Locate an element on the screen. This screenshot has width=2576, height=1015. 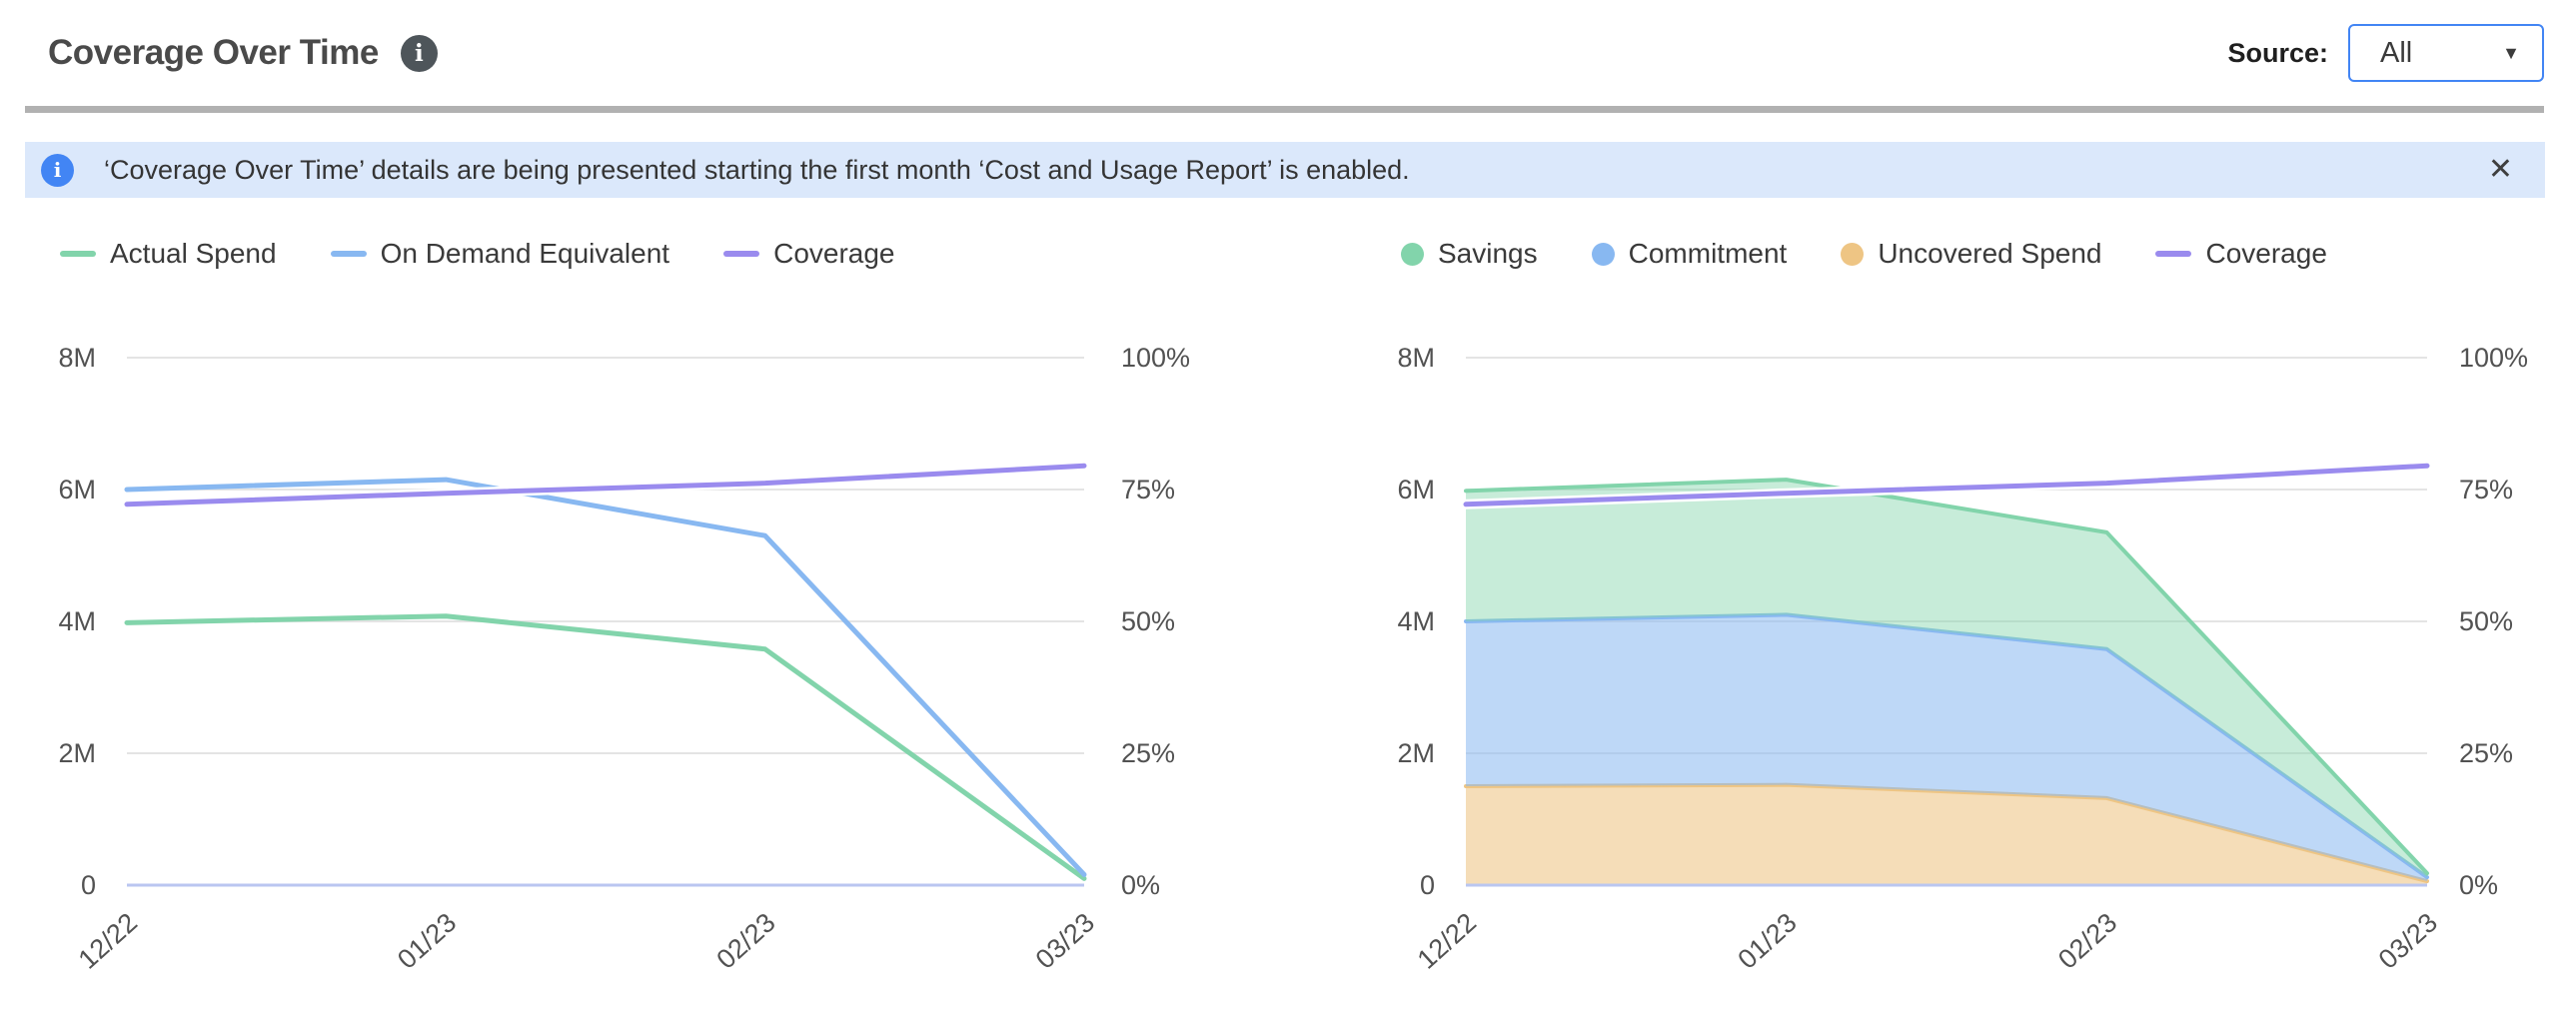
source-dropdown-value: All is located at coordinates (2396, 53).